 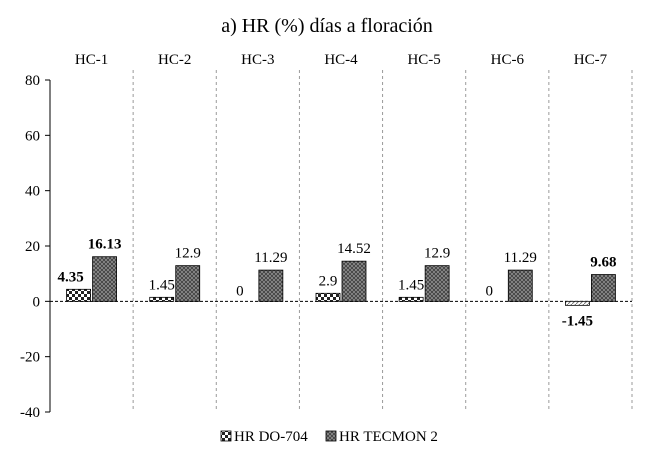 I want to click on category-label: HC-7, so click(x=591, y=60).